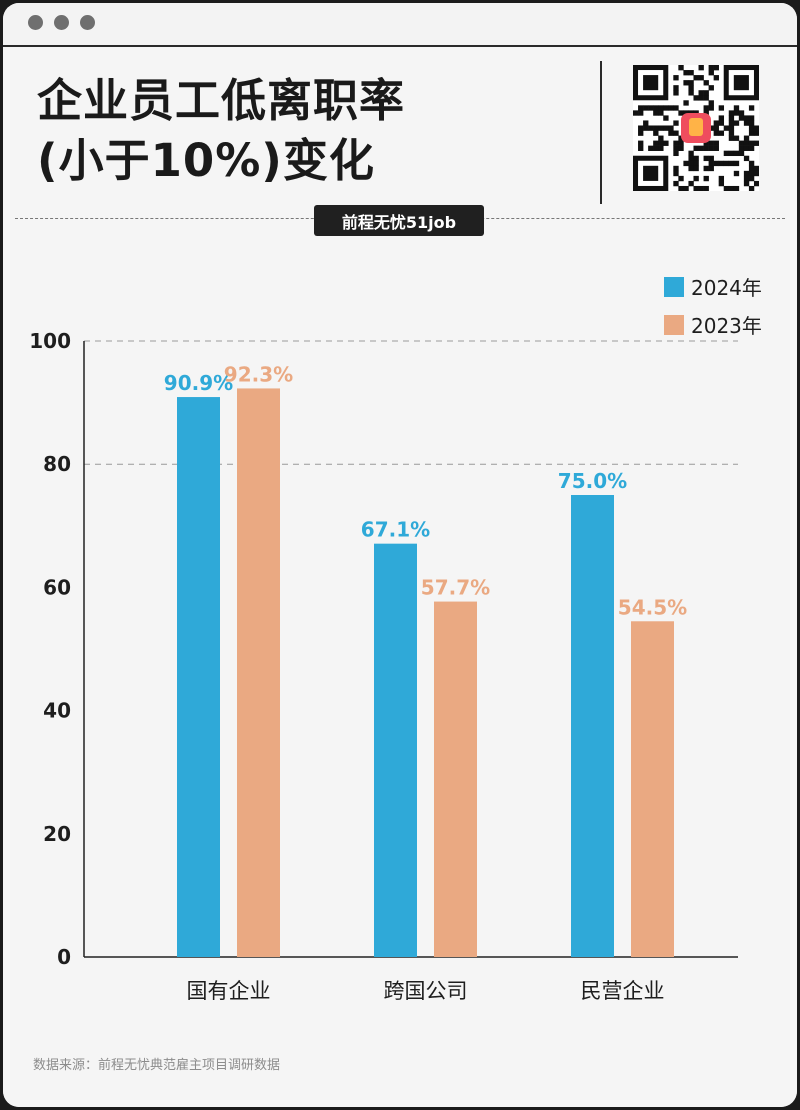  What do you see at coordinates (601, 132) in the screenshot?
I see `header-divider` at bounding box center [601, 132].